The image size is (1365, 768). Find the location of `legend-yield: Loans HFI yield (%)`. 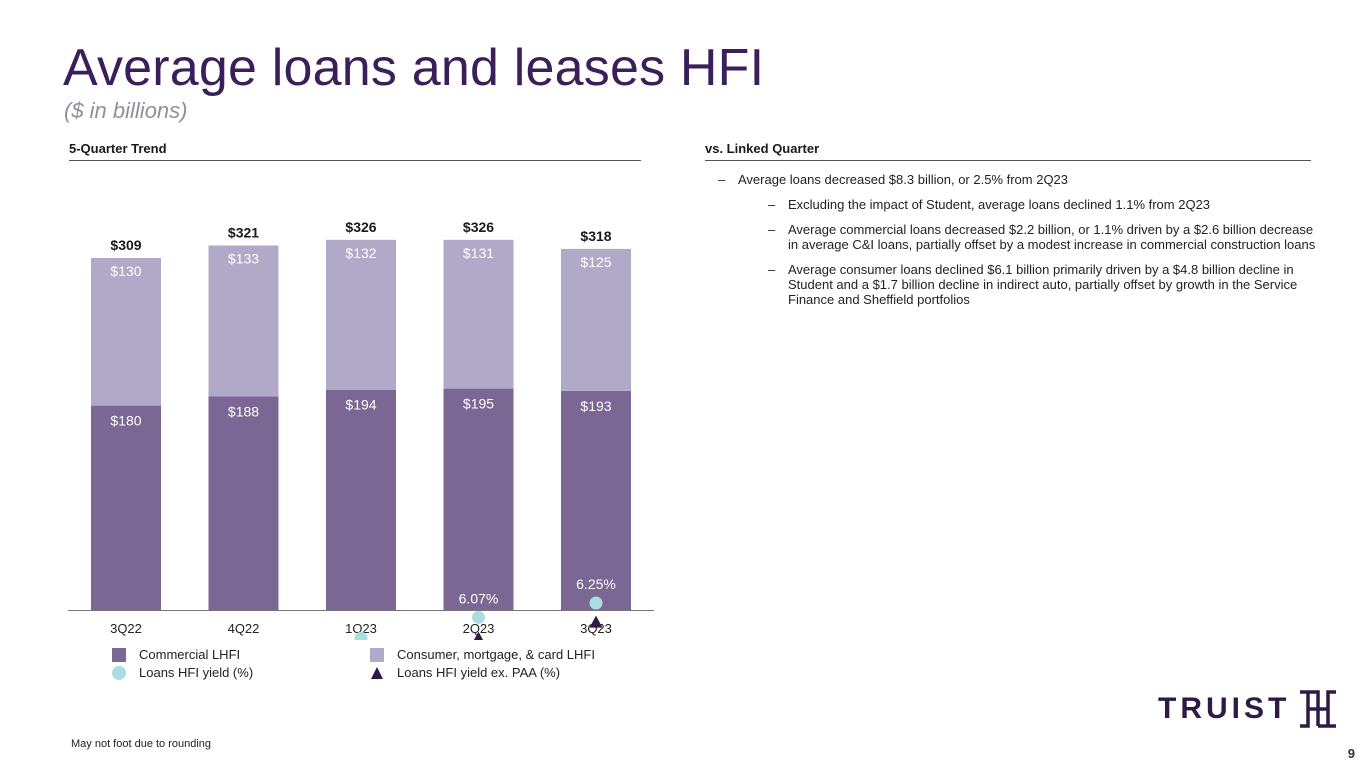

legend-yield: Loans HFI yield (%) is located at coordinates (182, 672).